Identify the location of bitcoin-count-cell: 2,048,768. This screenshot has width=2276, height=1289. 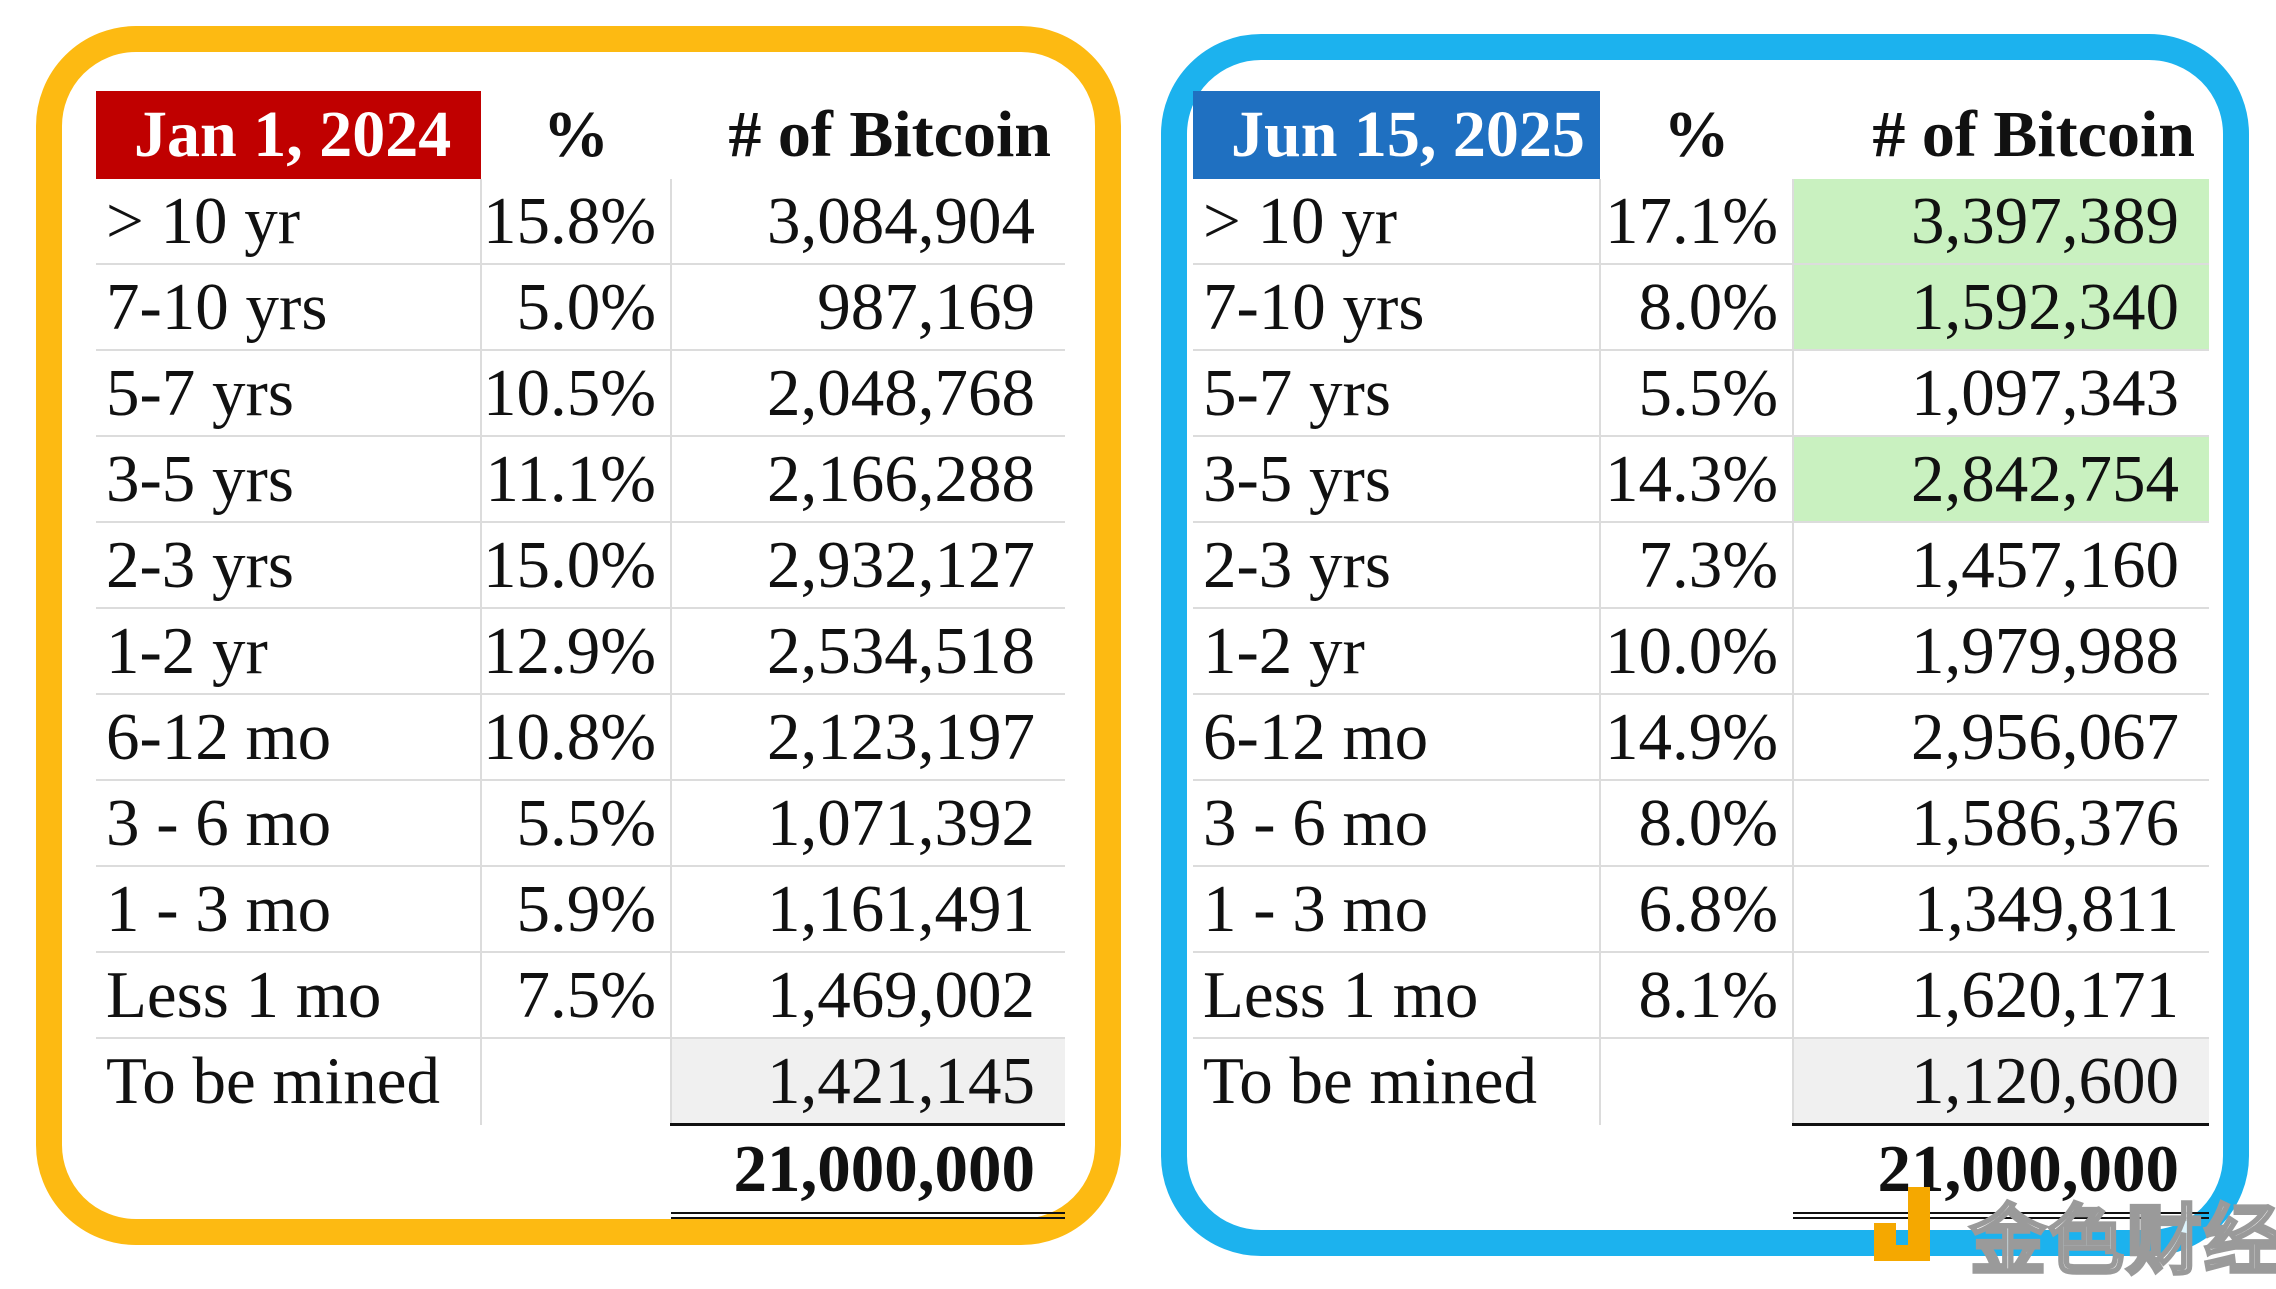
(868, 392).